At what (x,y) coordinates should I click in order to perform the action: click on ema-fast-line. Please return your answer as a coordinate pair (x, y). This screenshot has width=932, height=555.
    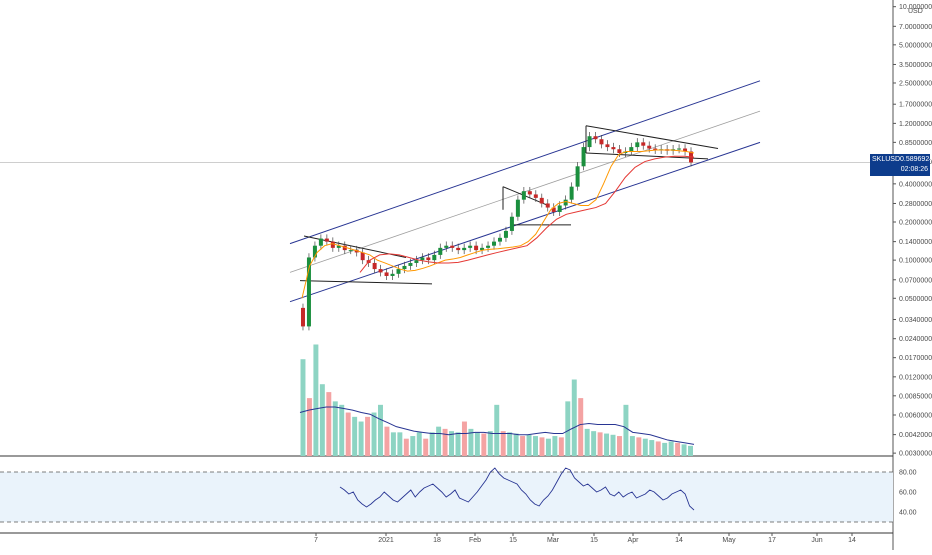
    Looking at the image, I should click on (498, 224).